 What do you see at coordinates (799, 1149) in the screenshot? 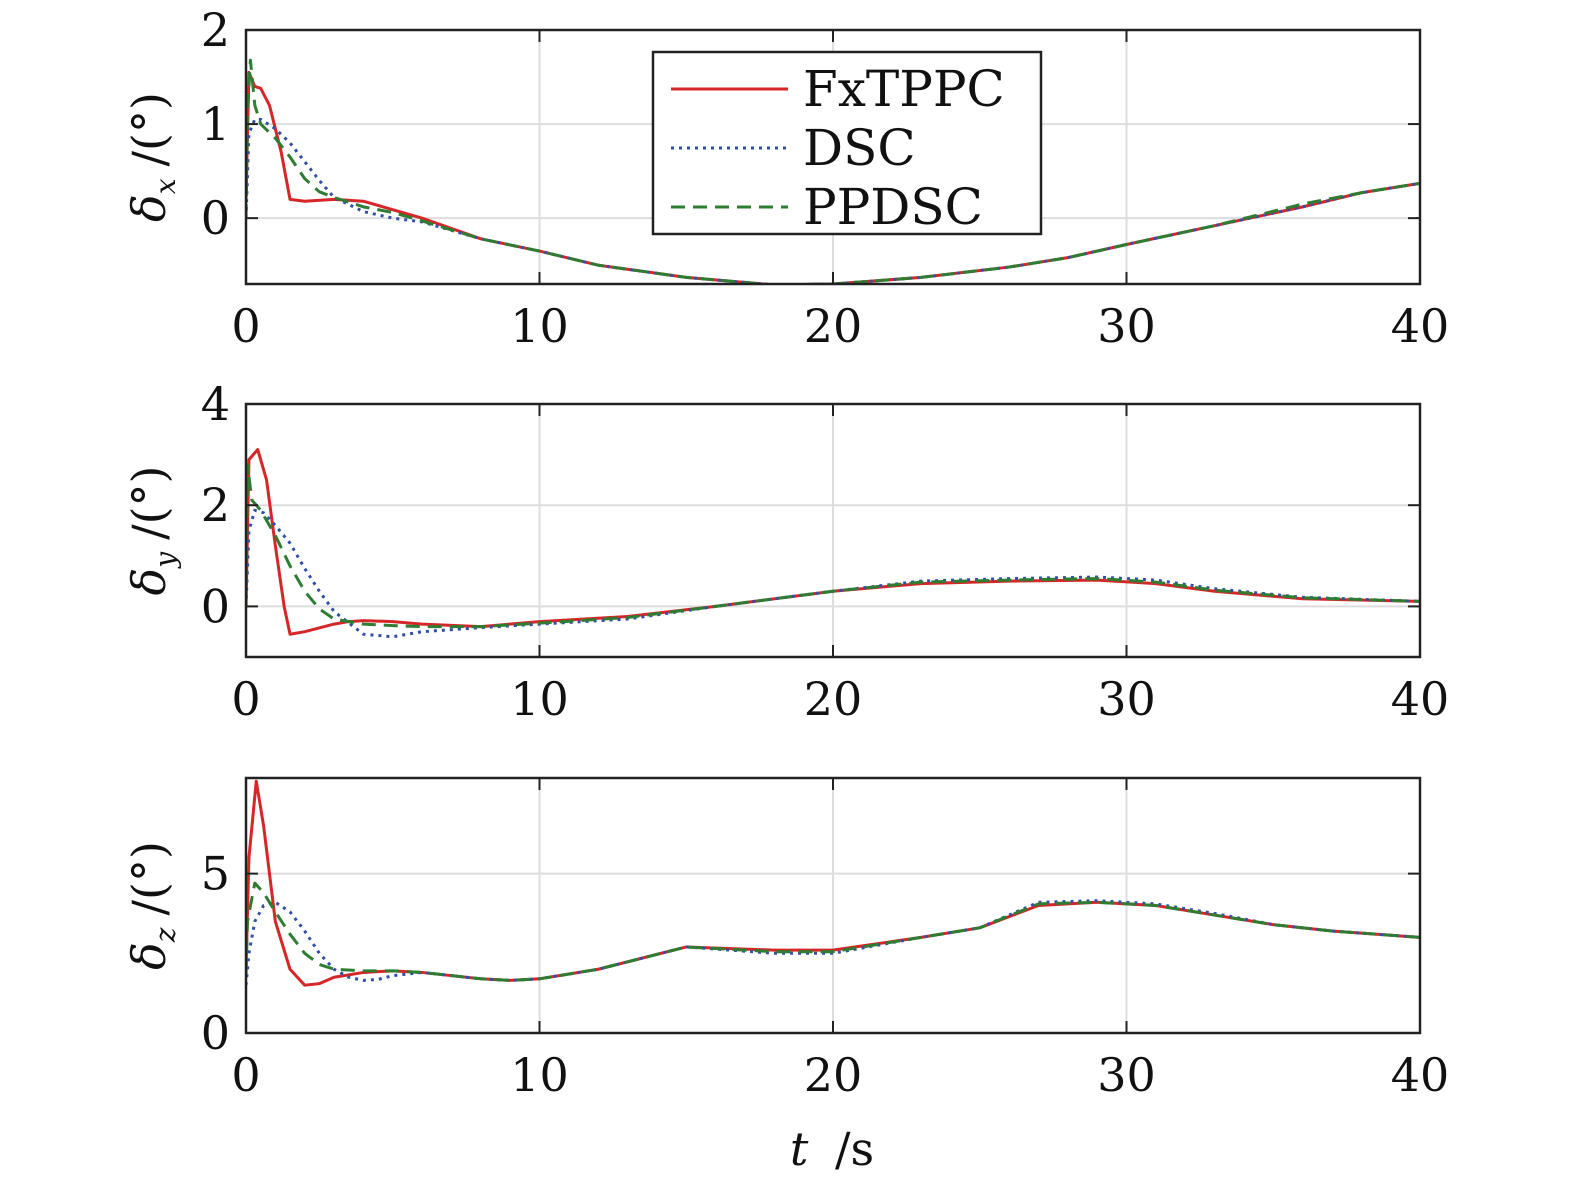
I see `x-axis-label-symbol: t` at bounding box center [799, 1149].